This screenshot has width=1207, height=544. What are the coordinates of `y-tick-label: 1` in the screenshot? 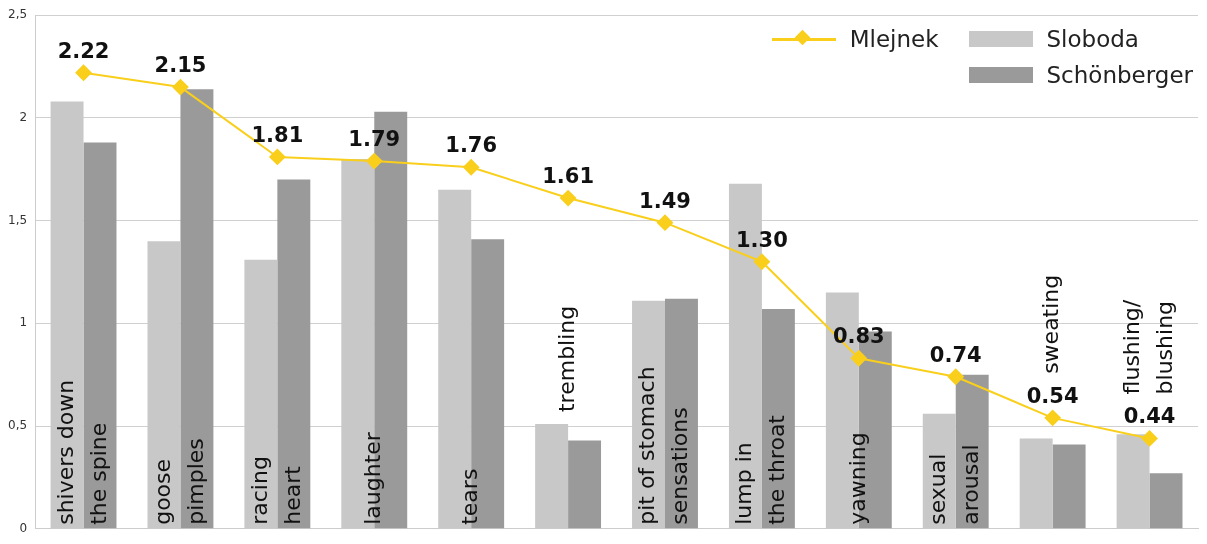 It's located at (23, 322).